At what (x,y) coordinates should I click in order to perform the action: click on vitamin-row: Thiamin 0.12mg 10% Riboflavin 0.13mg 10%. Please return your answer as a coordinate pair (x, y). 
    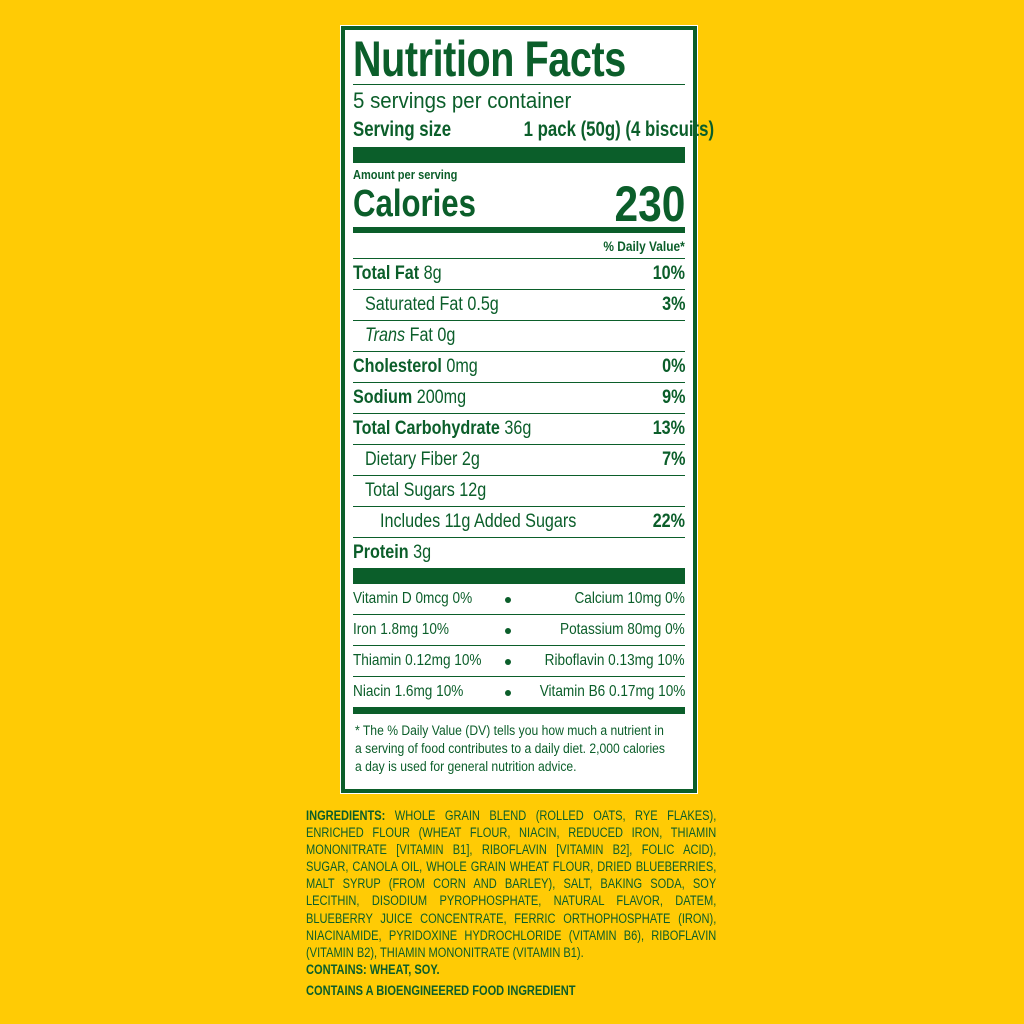
    Looking at the image, I should click on (519, 660).